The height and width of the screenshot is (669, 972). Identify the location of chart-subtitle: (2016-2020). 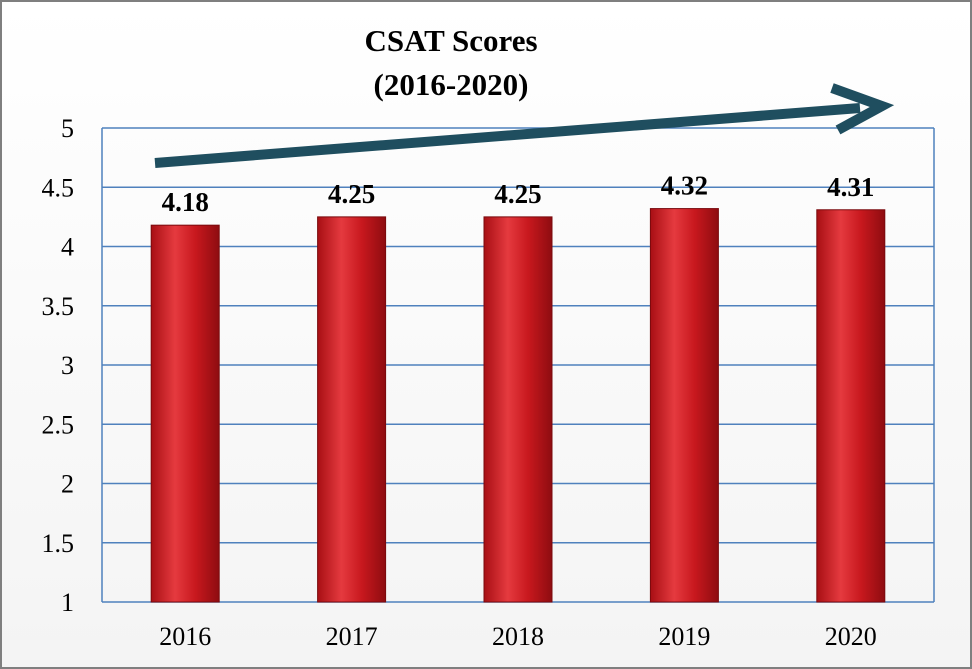
(451, 84).